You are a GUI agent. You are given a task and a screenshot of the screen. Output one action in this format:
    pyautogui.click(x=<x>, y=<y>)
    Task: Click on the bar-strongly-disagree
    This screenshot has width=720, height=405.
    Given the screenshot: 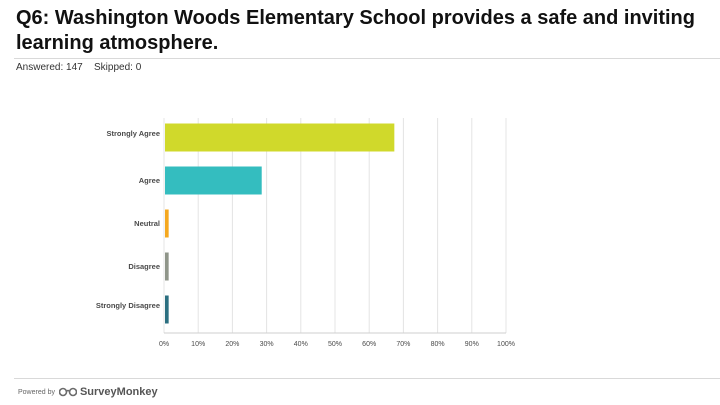 What is the action you would take?
    pyautogui.click(x=167, y=309)
    